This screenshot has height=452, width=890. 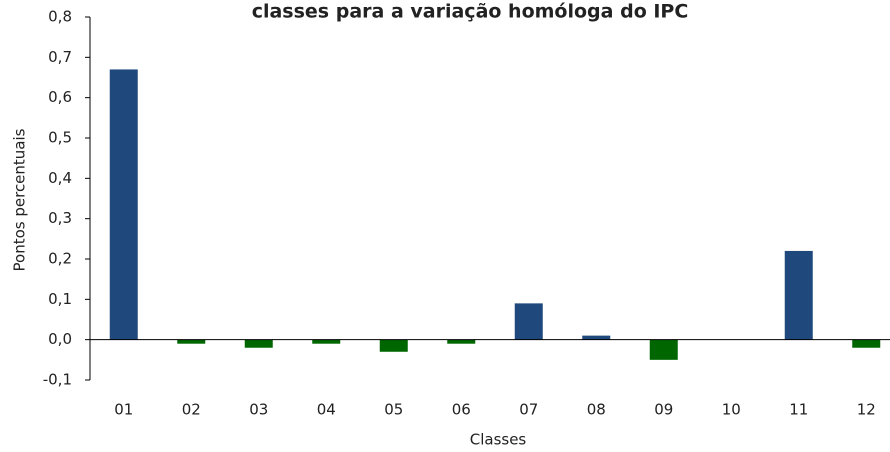 I want to click on y-tick-label: 0,3, so click(x=60, y=218).